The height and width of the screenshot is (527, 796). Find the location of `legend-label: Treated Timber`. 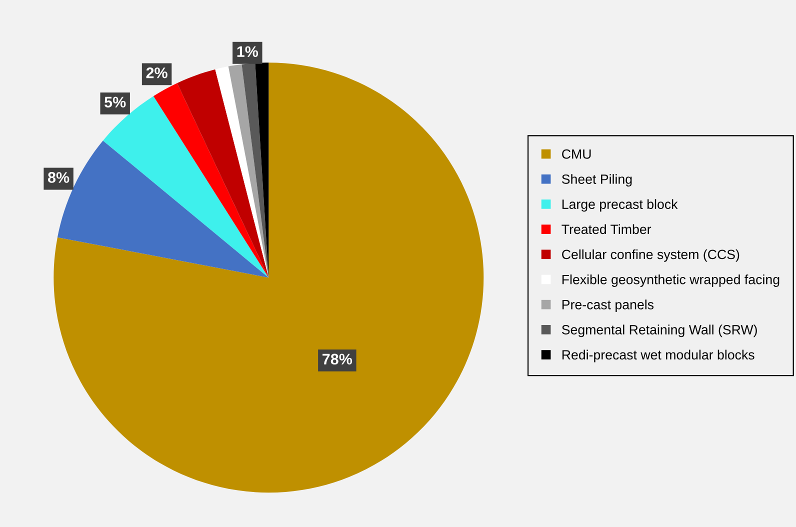

legend-label: Treated Timber is located at coordinates (607, 229).